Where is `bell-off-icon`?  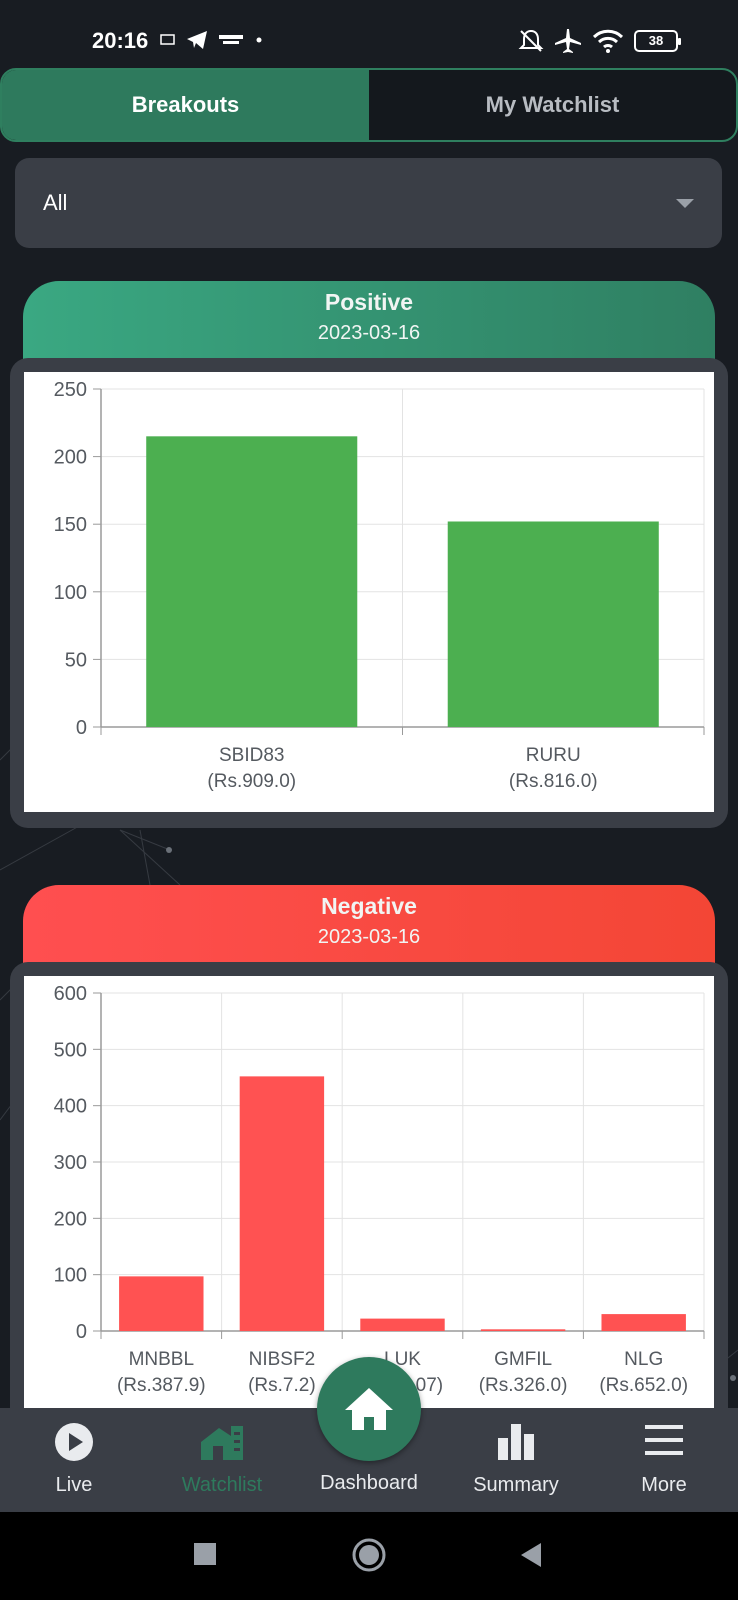 bell-off-icon is located at coordinates (531, 40).